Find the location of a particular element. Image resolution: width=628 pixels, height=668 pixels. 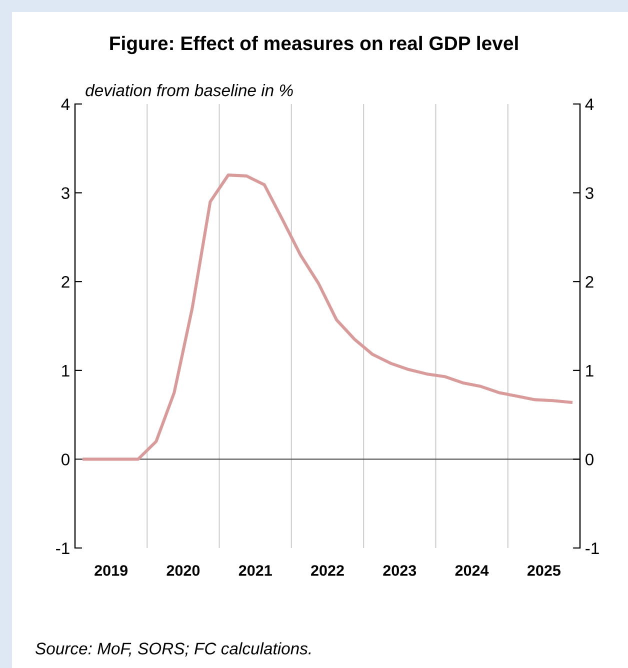

x-tick-label: 2021 is located at coordinates (255, 570).